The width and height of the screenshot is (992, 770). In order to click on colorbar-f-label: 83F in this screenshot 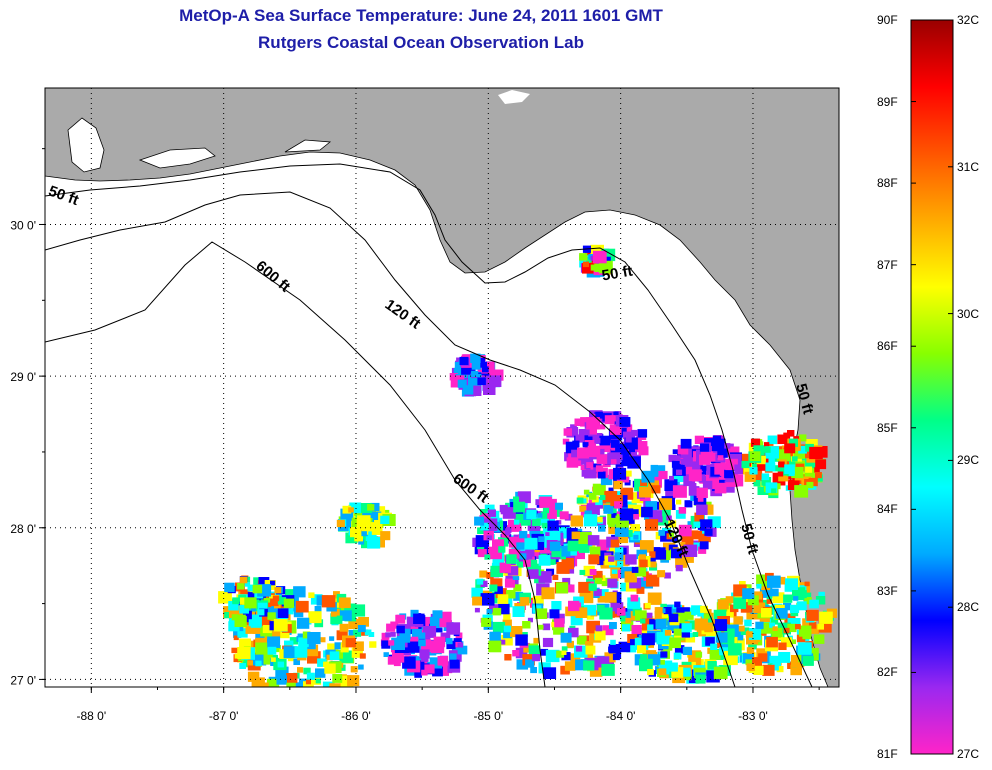, I will do `click(887, 590)`.